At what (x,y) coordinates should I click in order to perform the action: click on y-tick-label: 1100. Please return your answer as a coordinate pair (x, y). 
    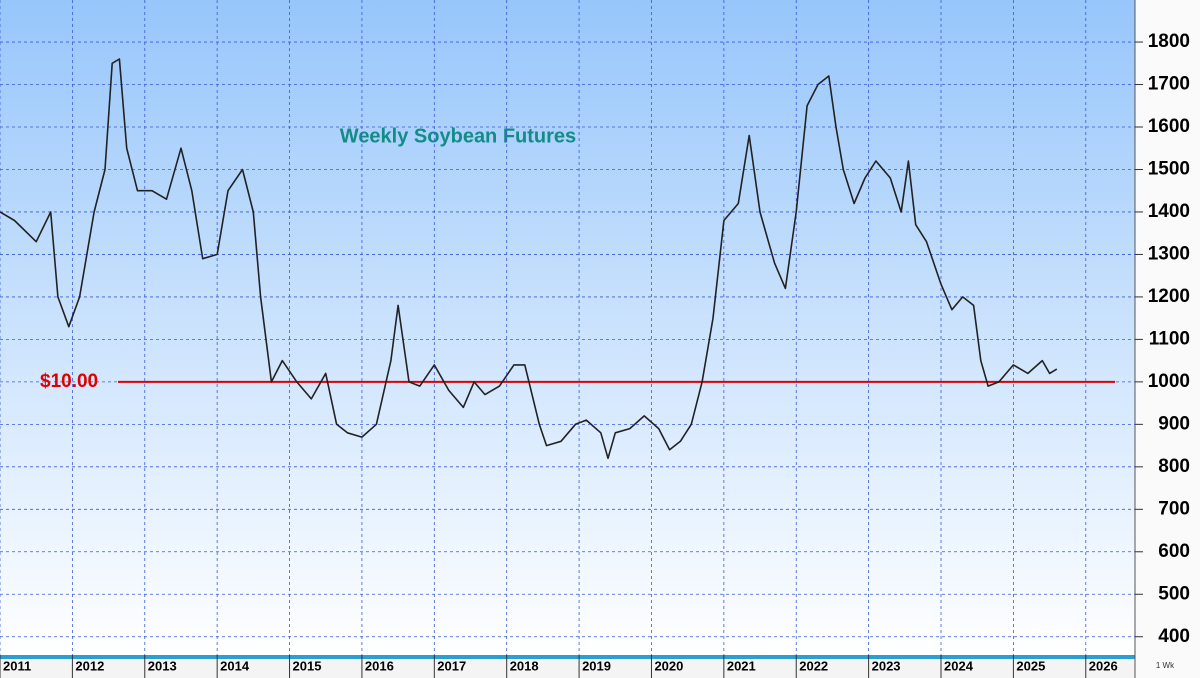
    Looking at the image, I should click on (1169, 338).